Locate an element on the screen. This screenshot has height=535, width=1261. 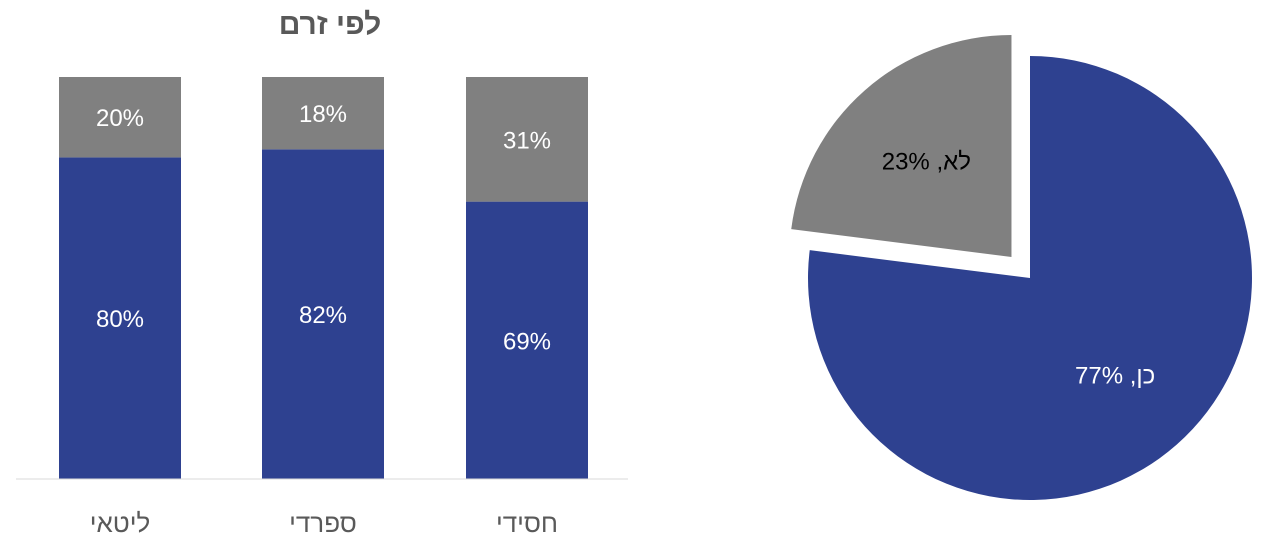
category-label: חסידי is located at coordinates (527, 521).